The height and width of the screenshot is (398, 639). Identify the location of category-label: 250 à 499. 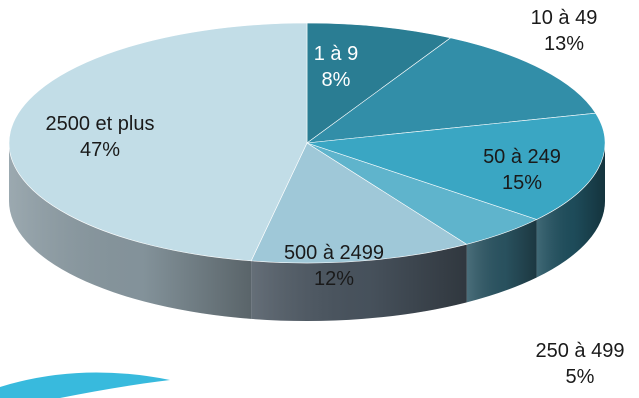
(580, 351).